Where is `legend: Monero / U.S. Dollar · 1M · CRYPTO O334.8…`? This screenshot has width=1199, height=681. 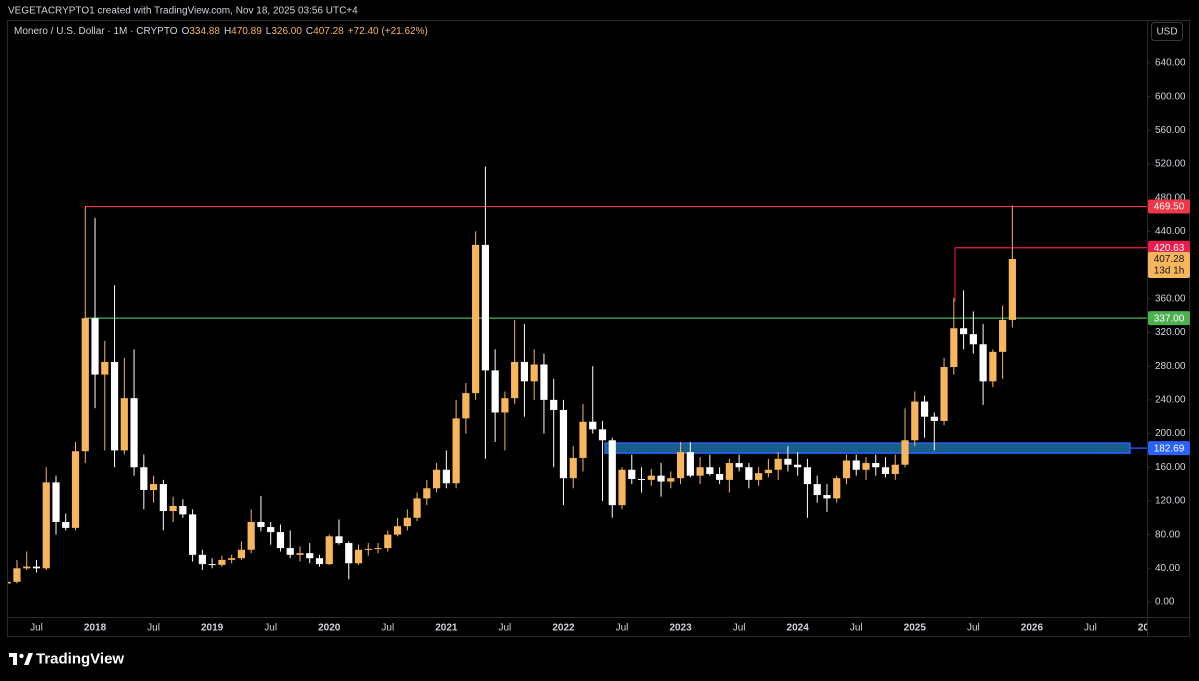 legend: Monero / U.S. Dollar · 1M · CRYPTO O334.8… is located at coordinates (221, 31).